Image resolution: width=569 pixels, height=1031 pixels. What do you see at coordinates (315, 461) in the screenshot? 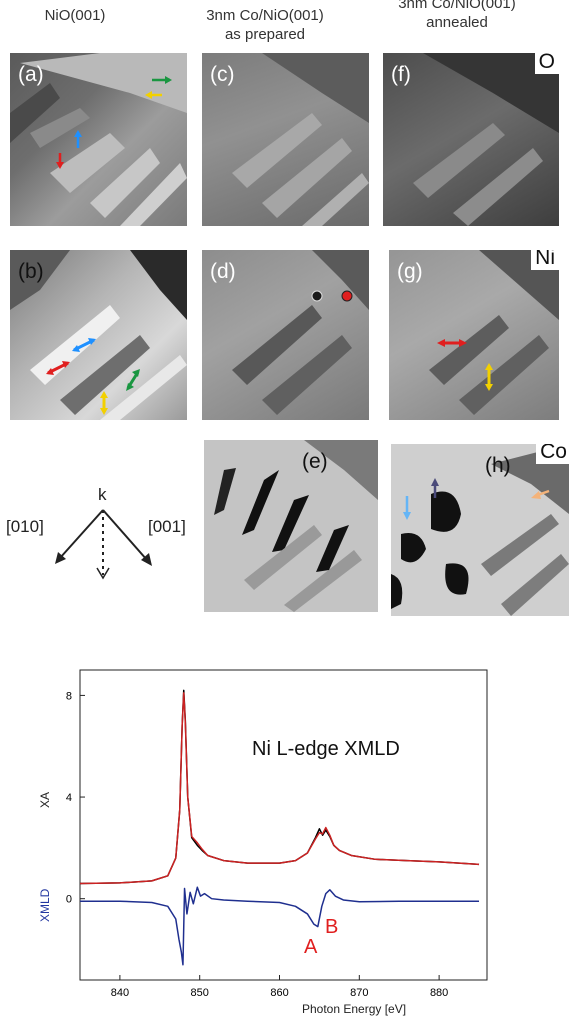
I see `panel-e-label: (e)` at bounding box center [315, 461].